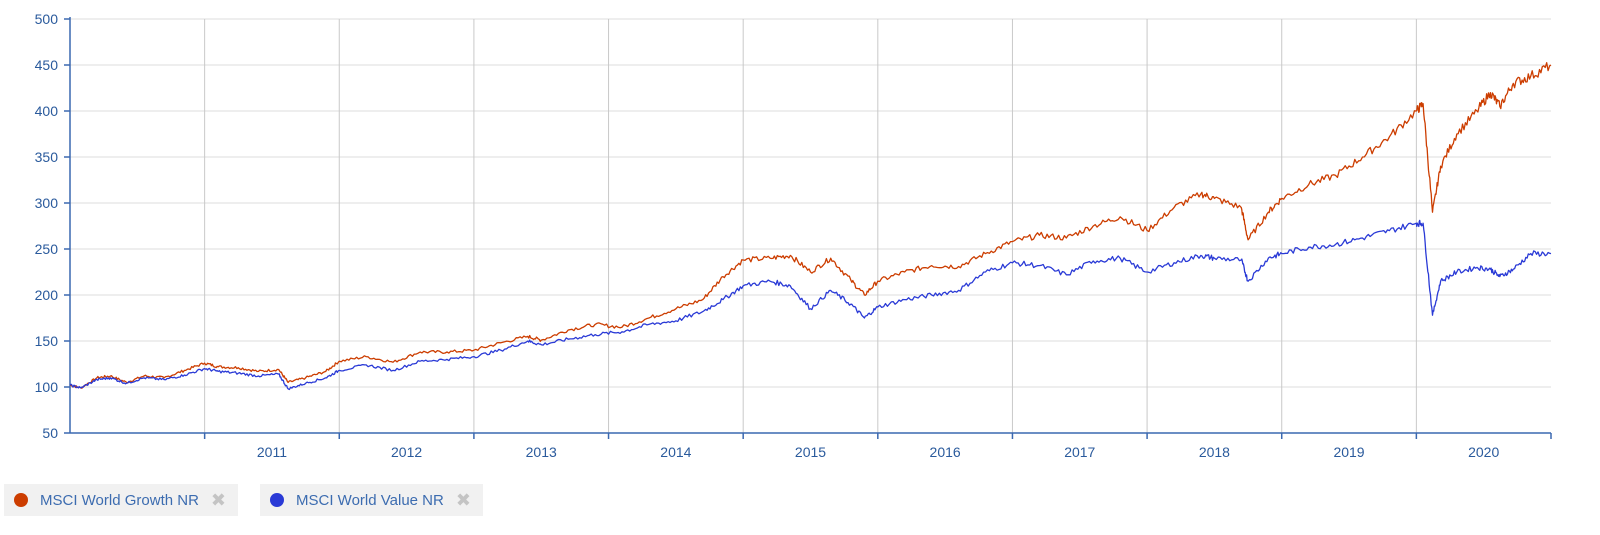  What do you see at coordinates (47, 111) in the screenshot?
I see `y-tick-label: 400` at bounding box center [47, 111].